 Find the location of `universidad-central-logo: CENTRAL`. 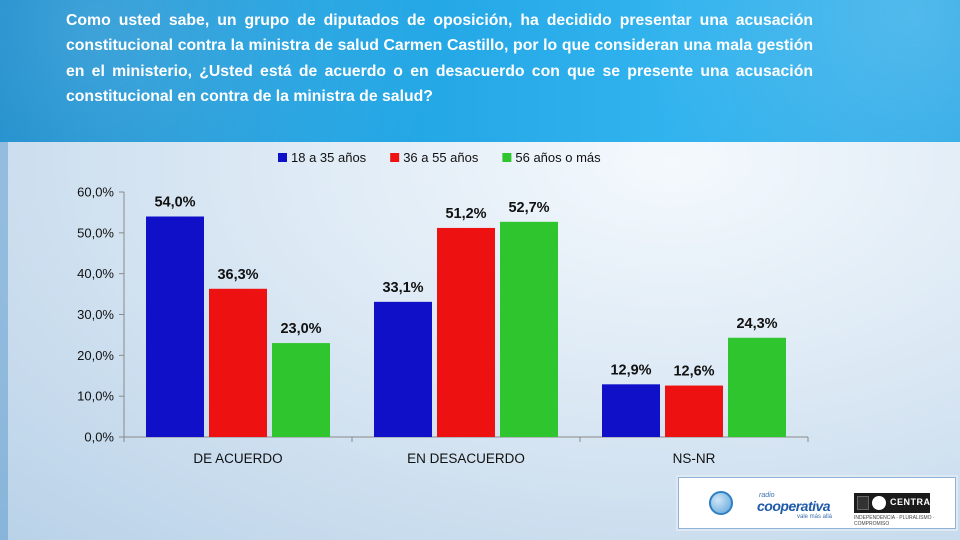

universidad-central-logo: CENTRAL is located at coordinates (895, 503).